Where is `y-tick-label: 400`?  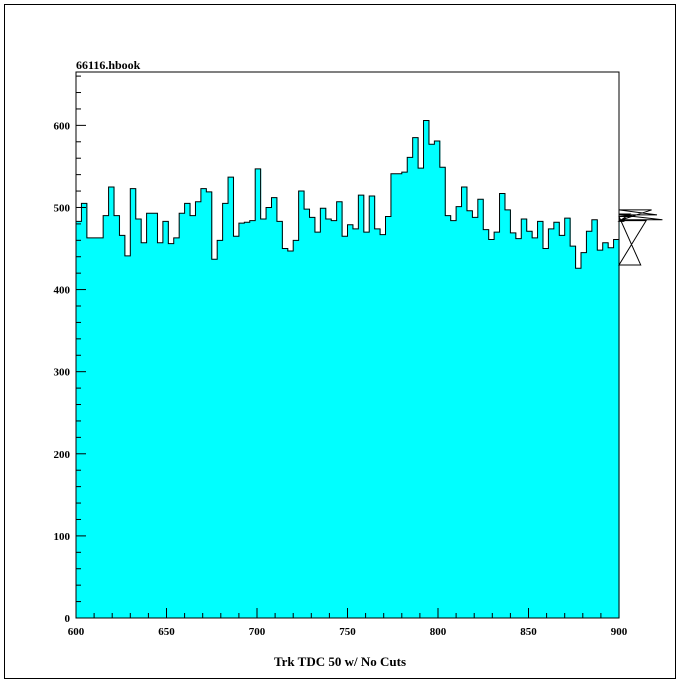
y-tick-label: 400 is located at coordinates (62, 291).